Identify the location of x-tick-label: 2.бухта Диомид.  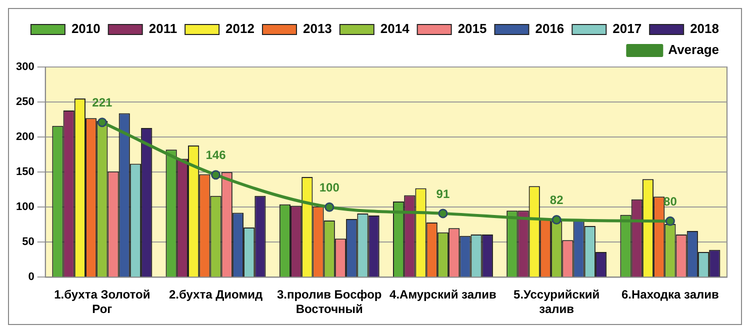
(215, 295).